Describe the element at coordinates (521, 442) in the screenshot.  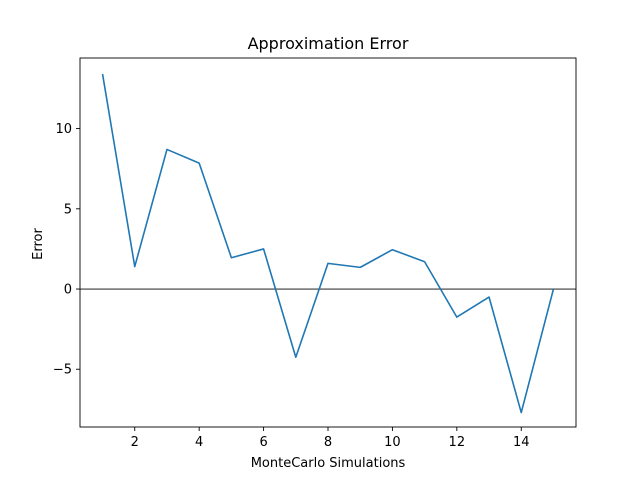
I see `x-tick-label: 14` at that location.